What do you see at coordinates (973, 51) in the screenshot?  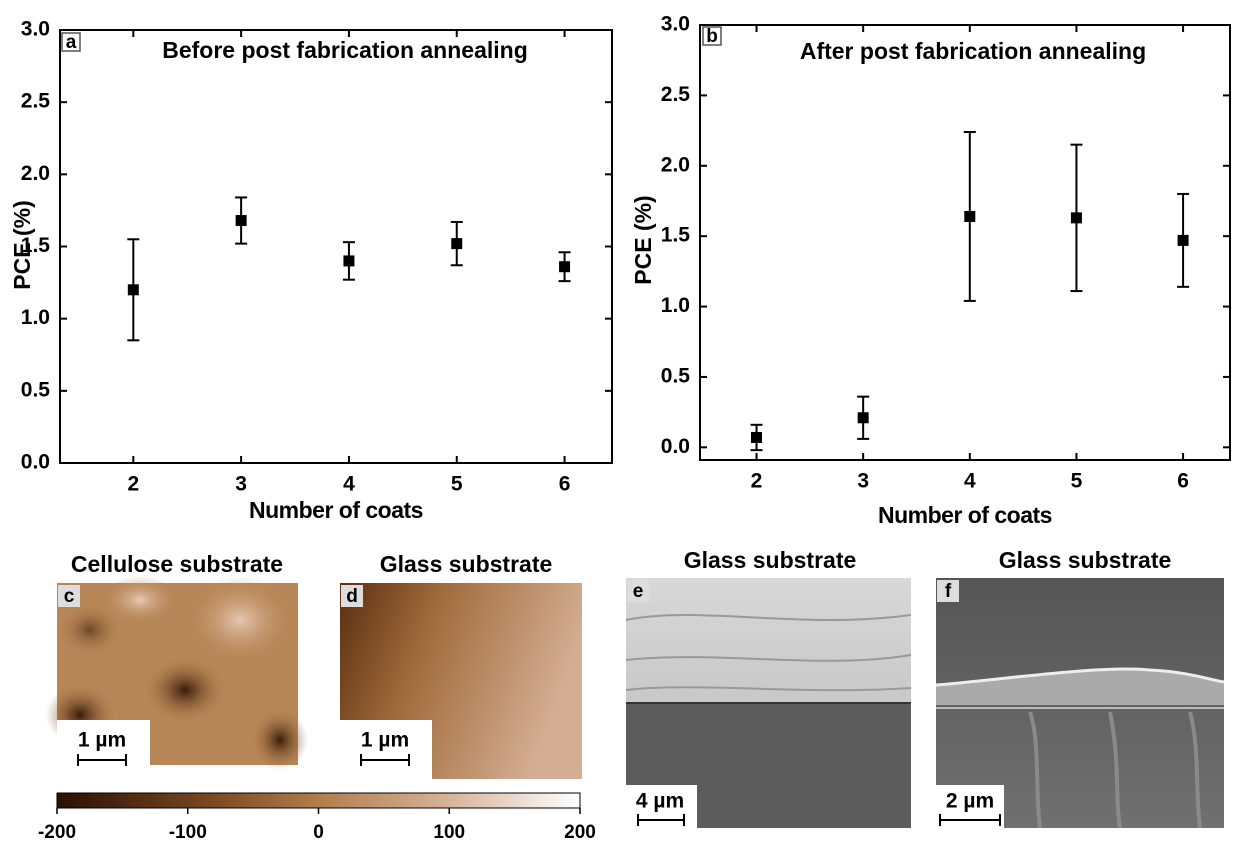 I see `chart-title: After post fabrication annealing` at bounding box center [973, 51].